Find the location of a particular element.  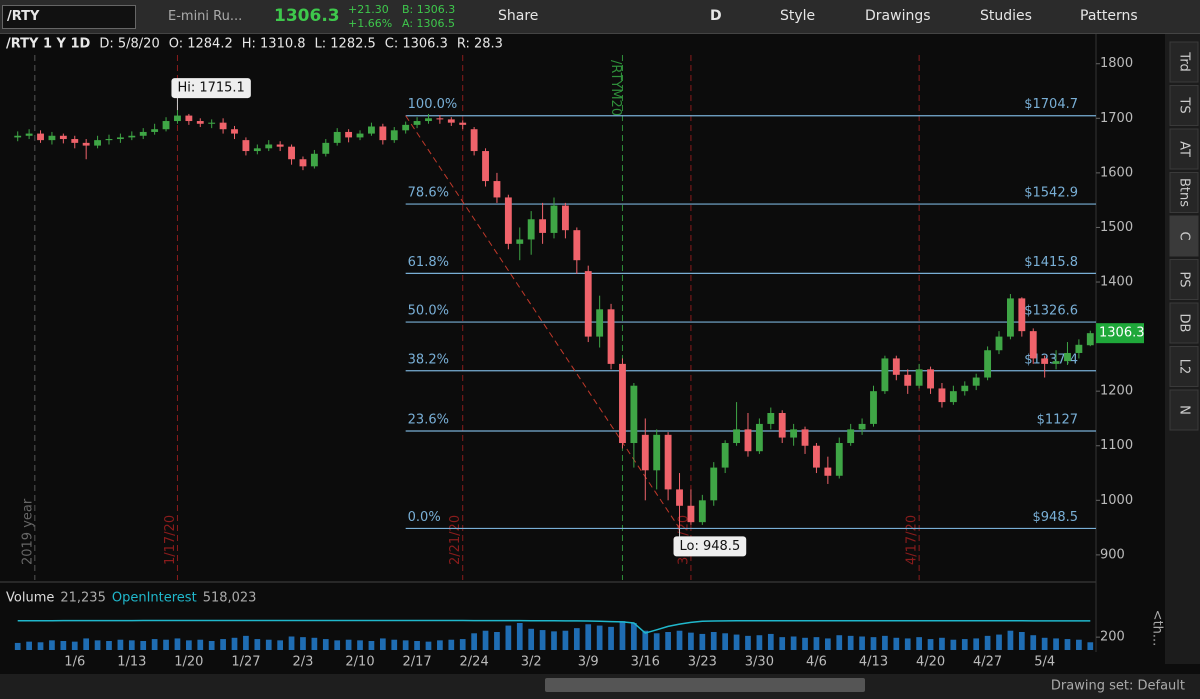

side-tab-label: DB is located at coordinates (1184, 323).